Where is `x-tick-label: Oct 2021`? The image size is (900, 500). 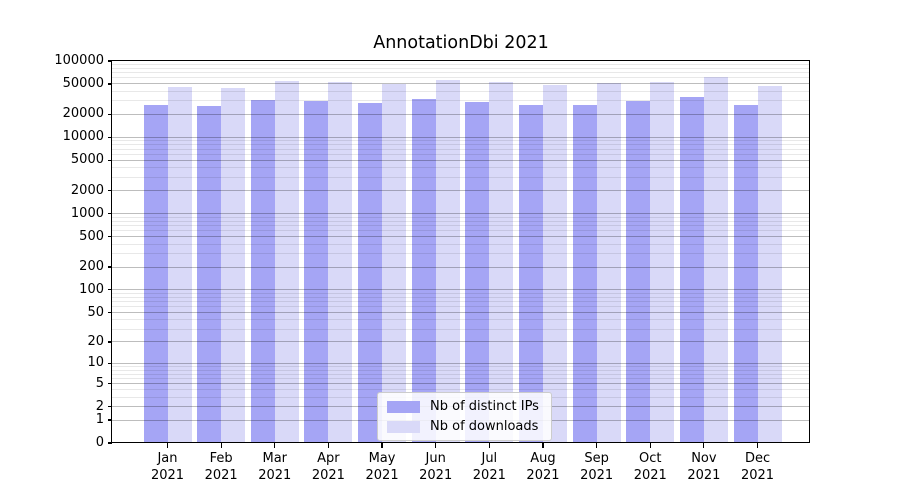
x-tick-label: Oct 2021 is located at coordinates (650, 467).